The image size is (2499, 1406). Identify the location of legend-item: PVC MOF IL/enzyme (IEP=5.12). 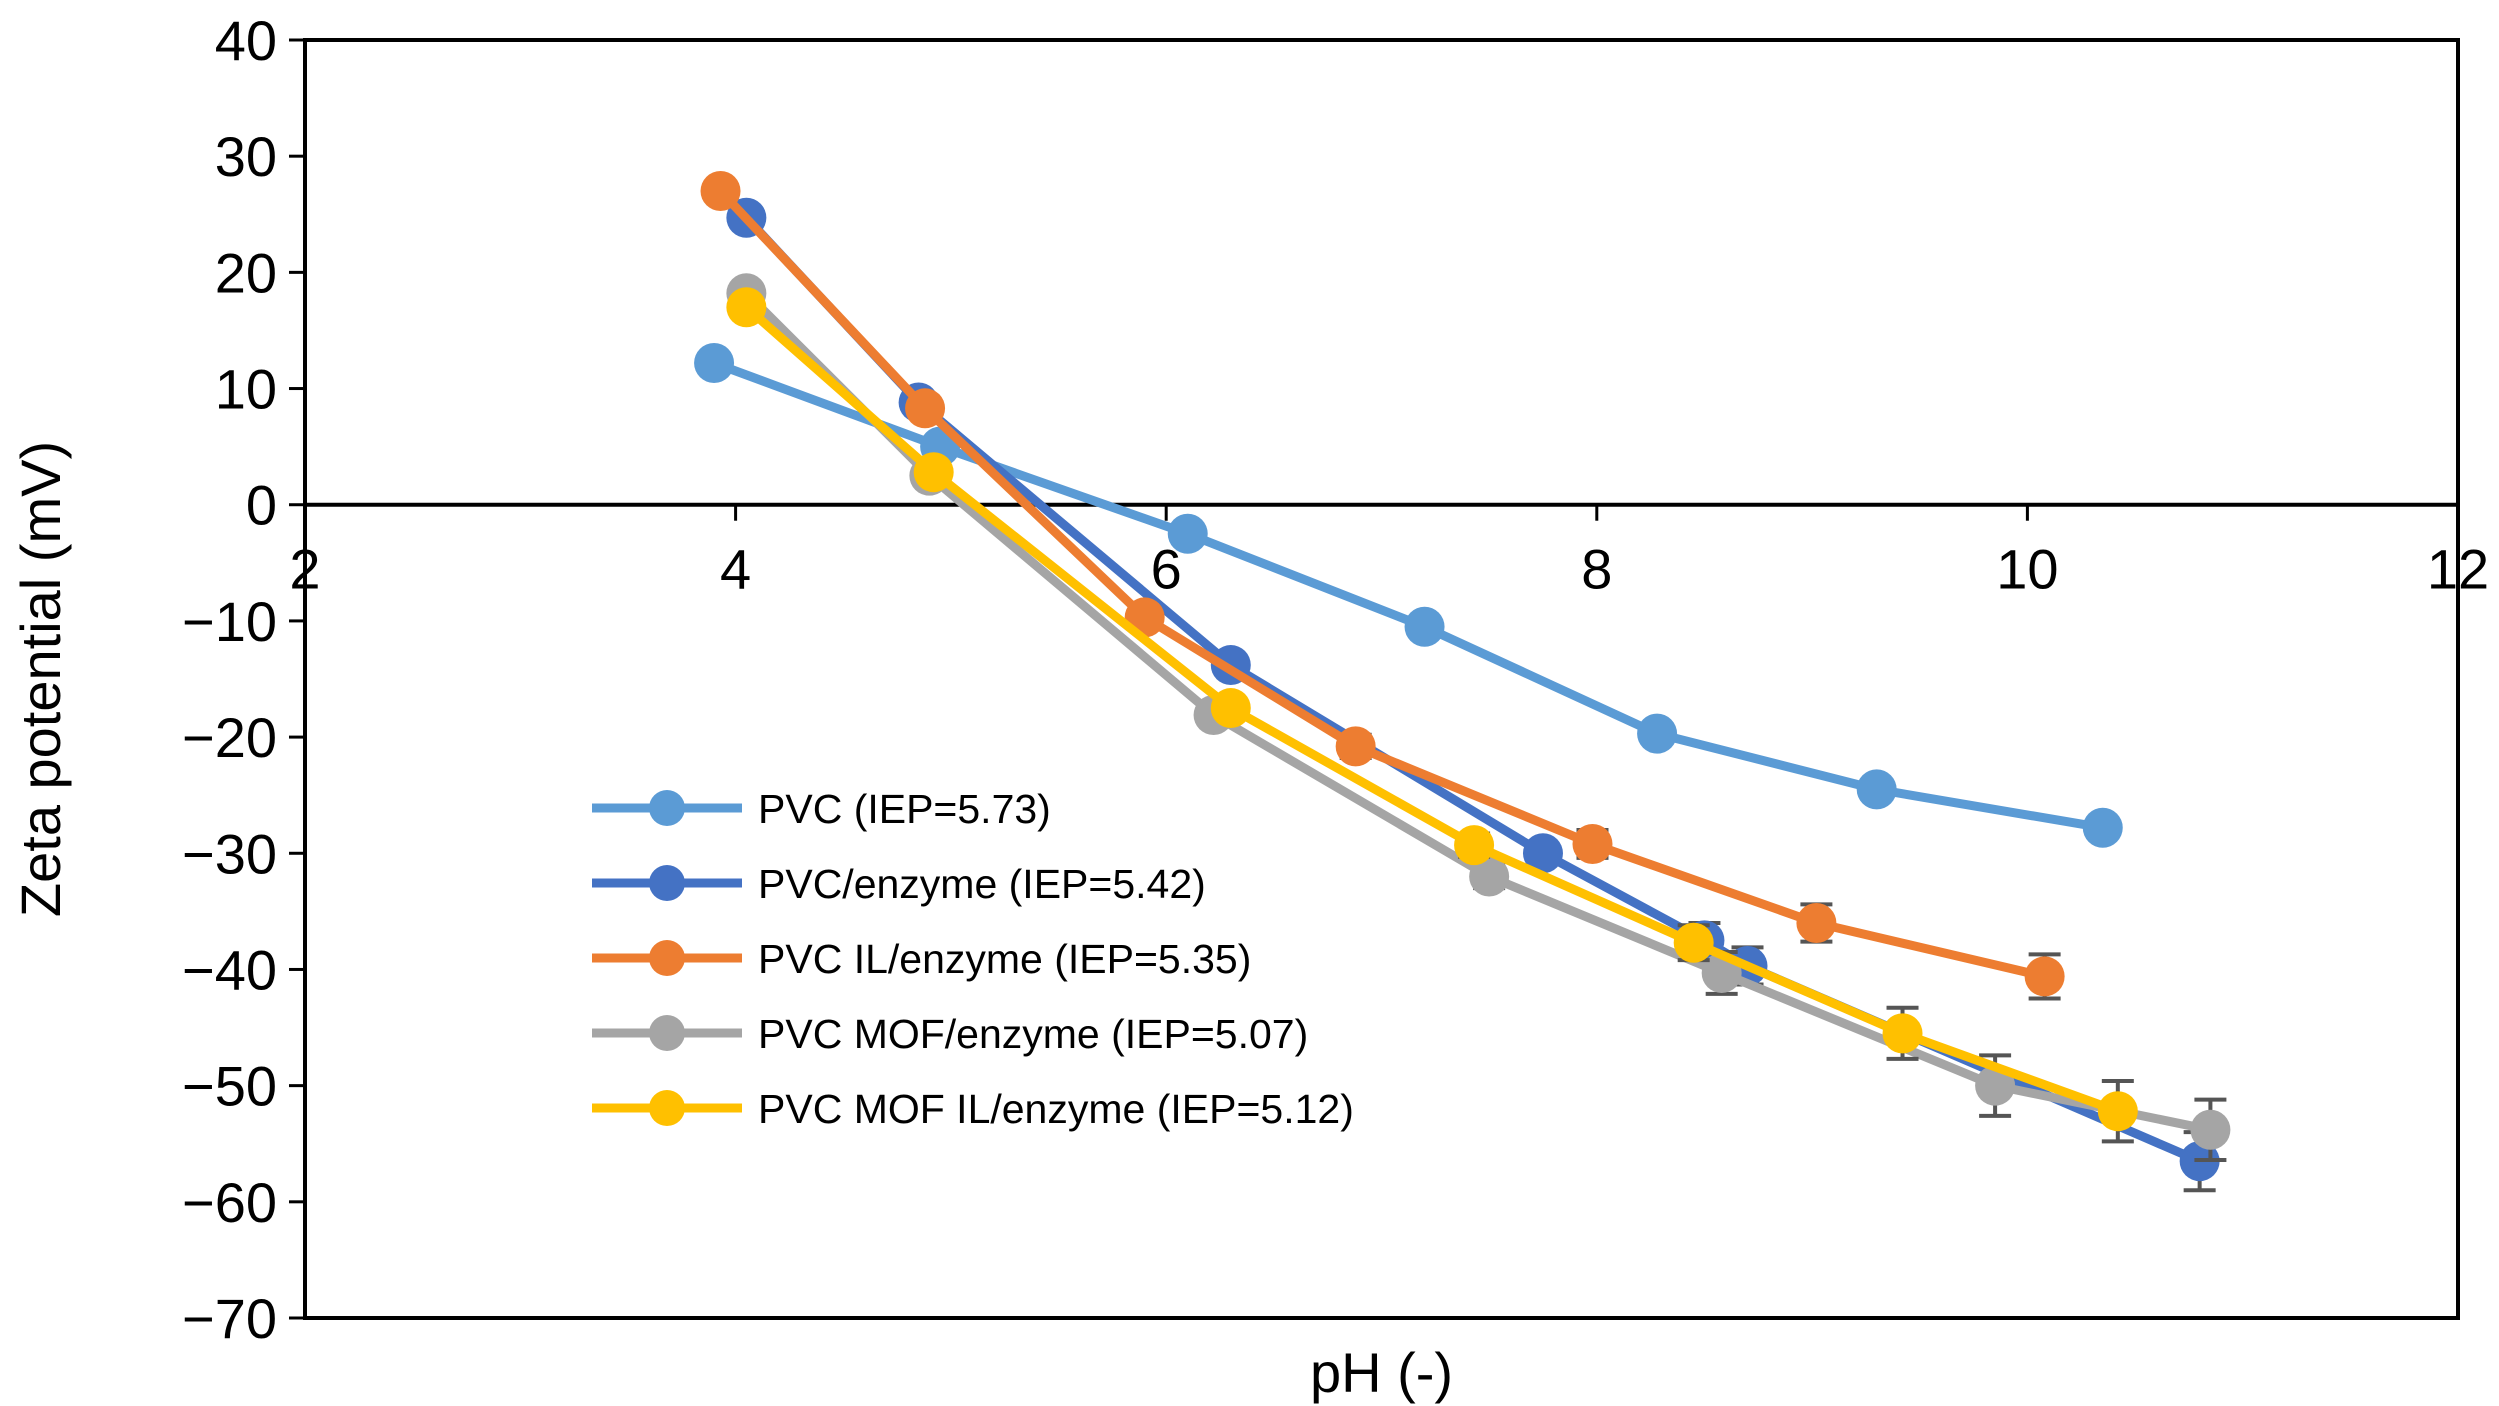
(973, 1109).